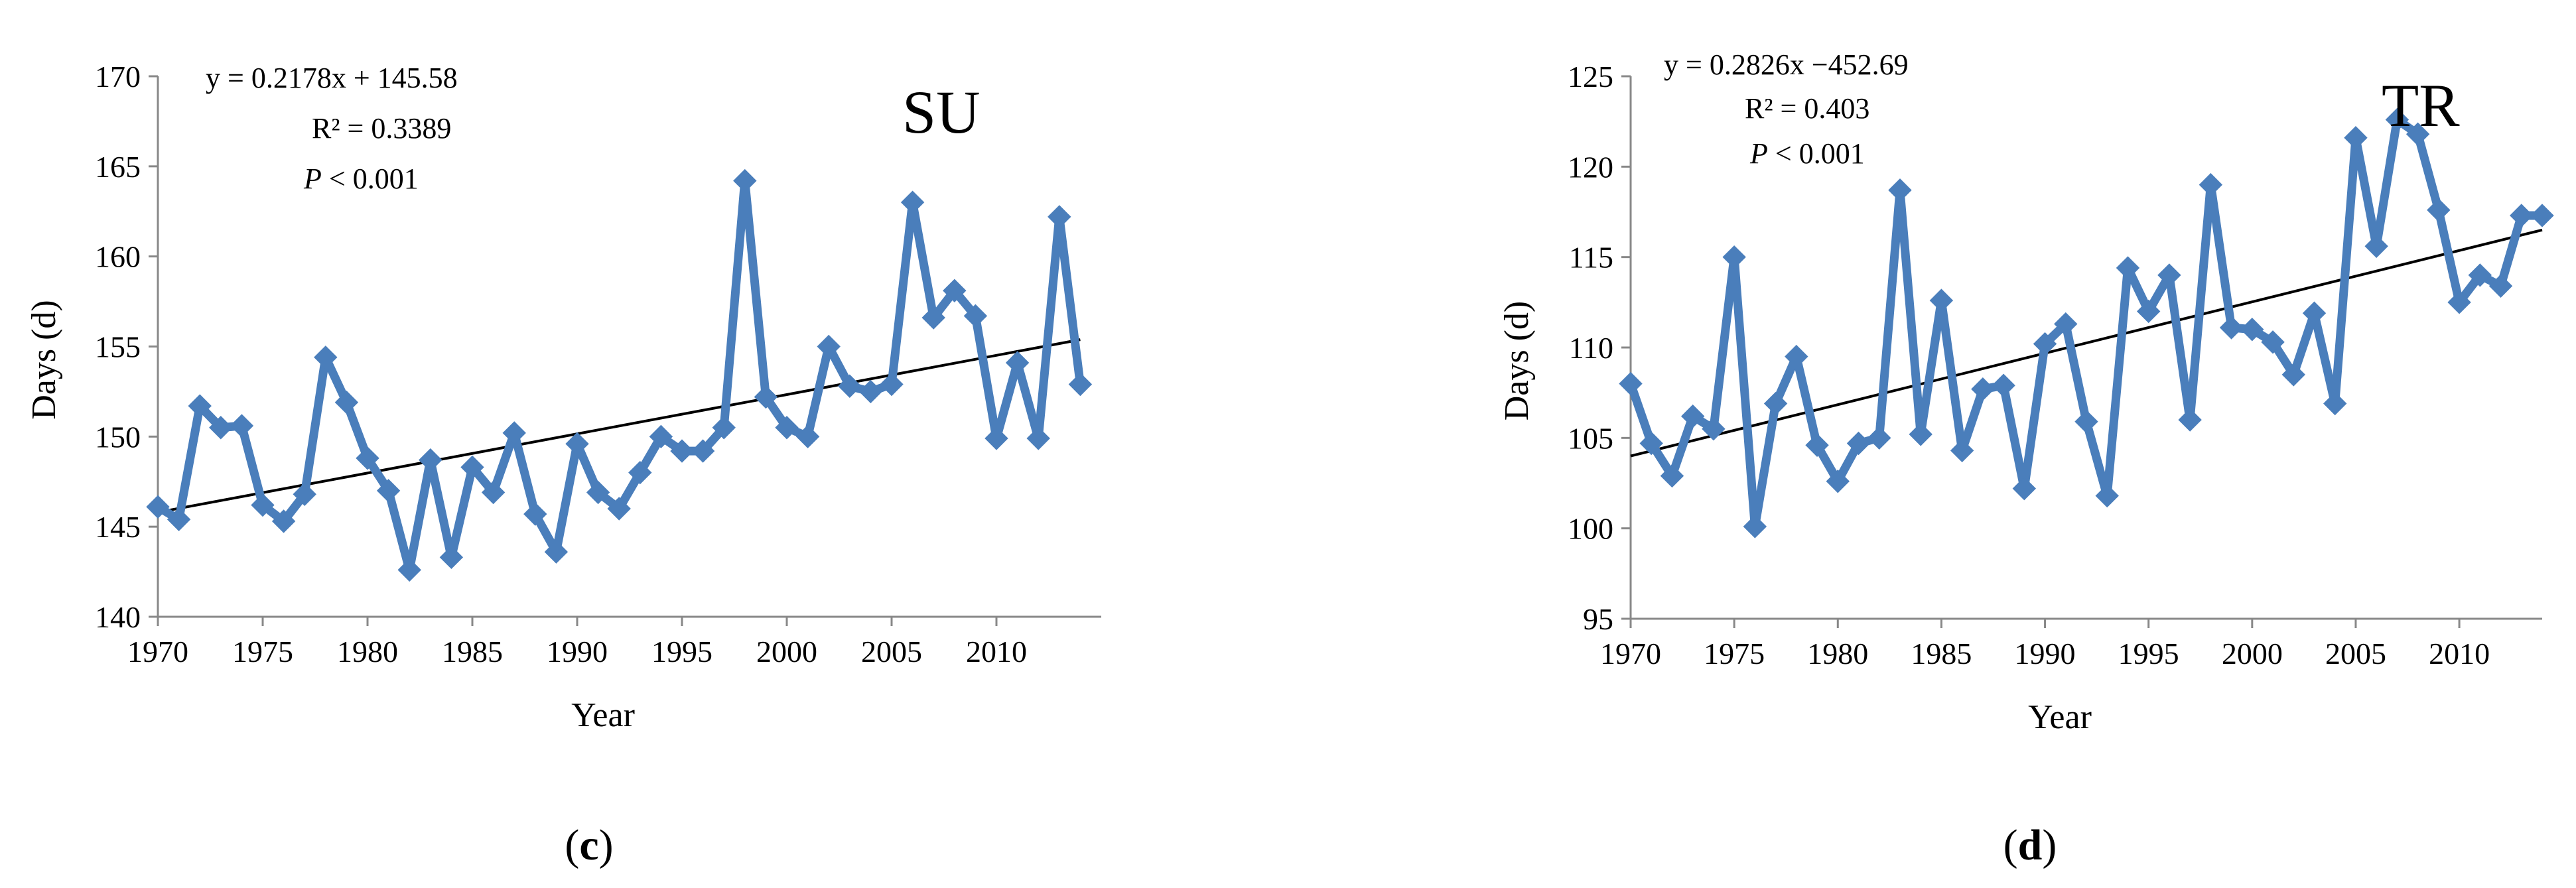 Image resolution: width=2576 pixels, height=888 pixels. I want to click on su-y-tick-label: 170, so click(118, 77).